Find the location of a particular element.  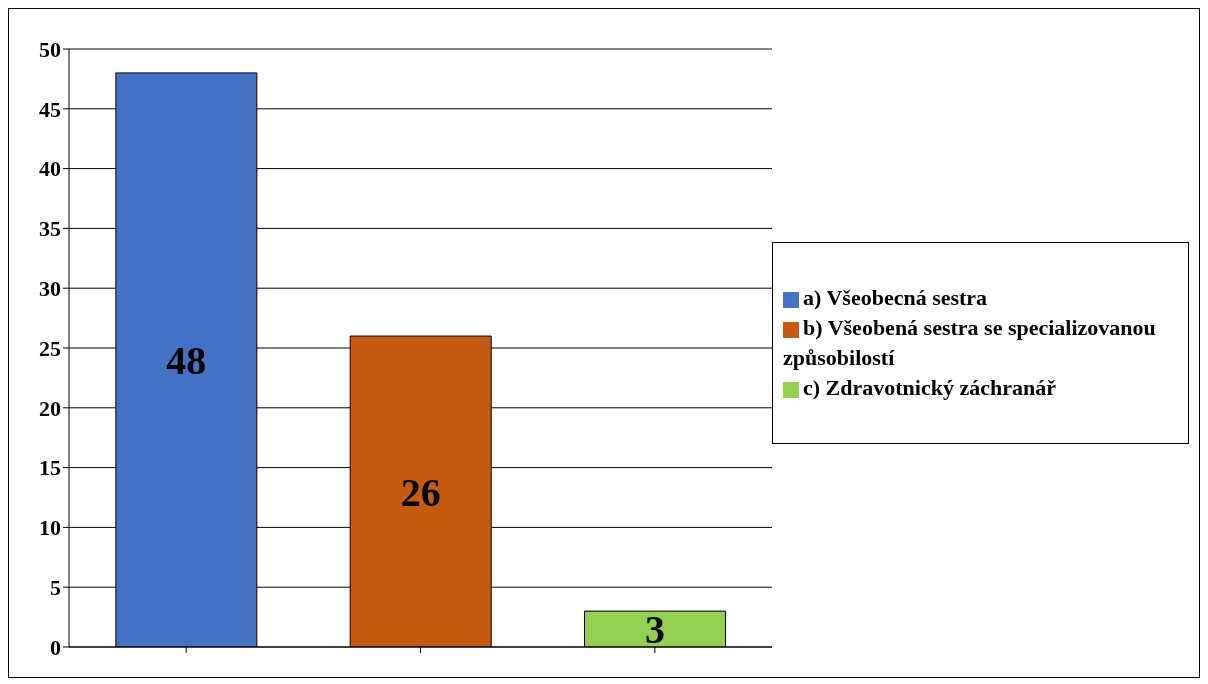

legend-label: a) Všeobecná sestra is located at coordinates (895, 297).